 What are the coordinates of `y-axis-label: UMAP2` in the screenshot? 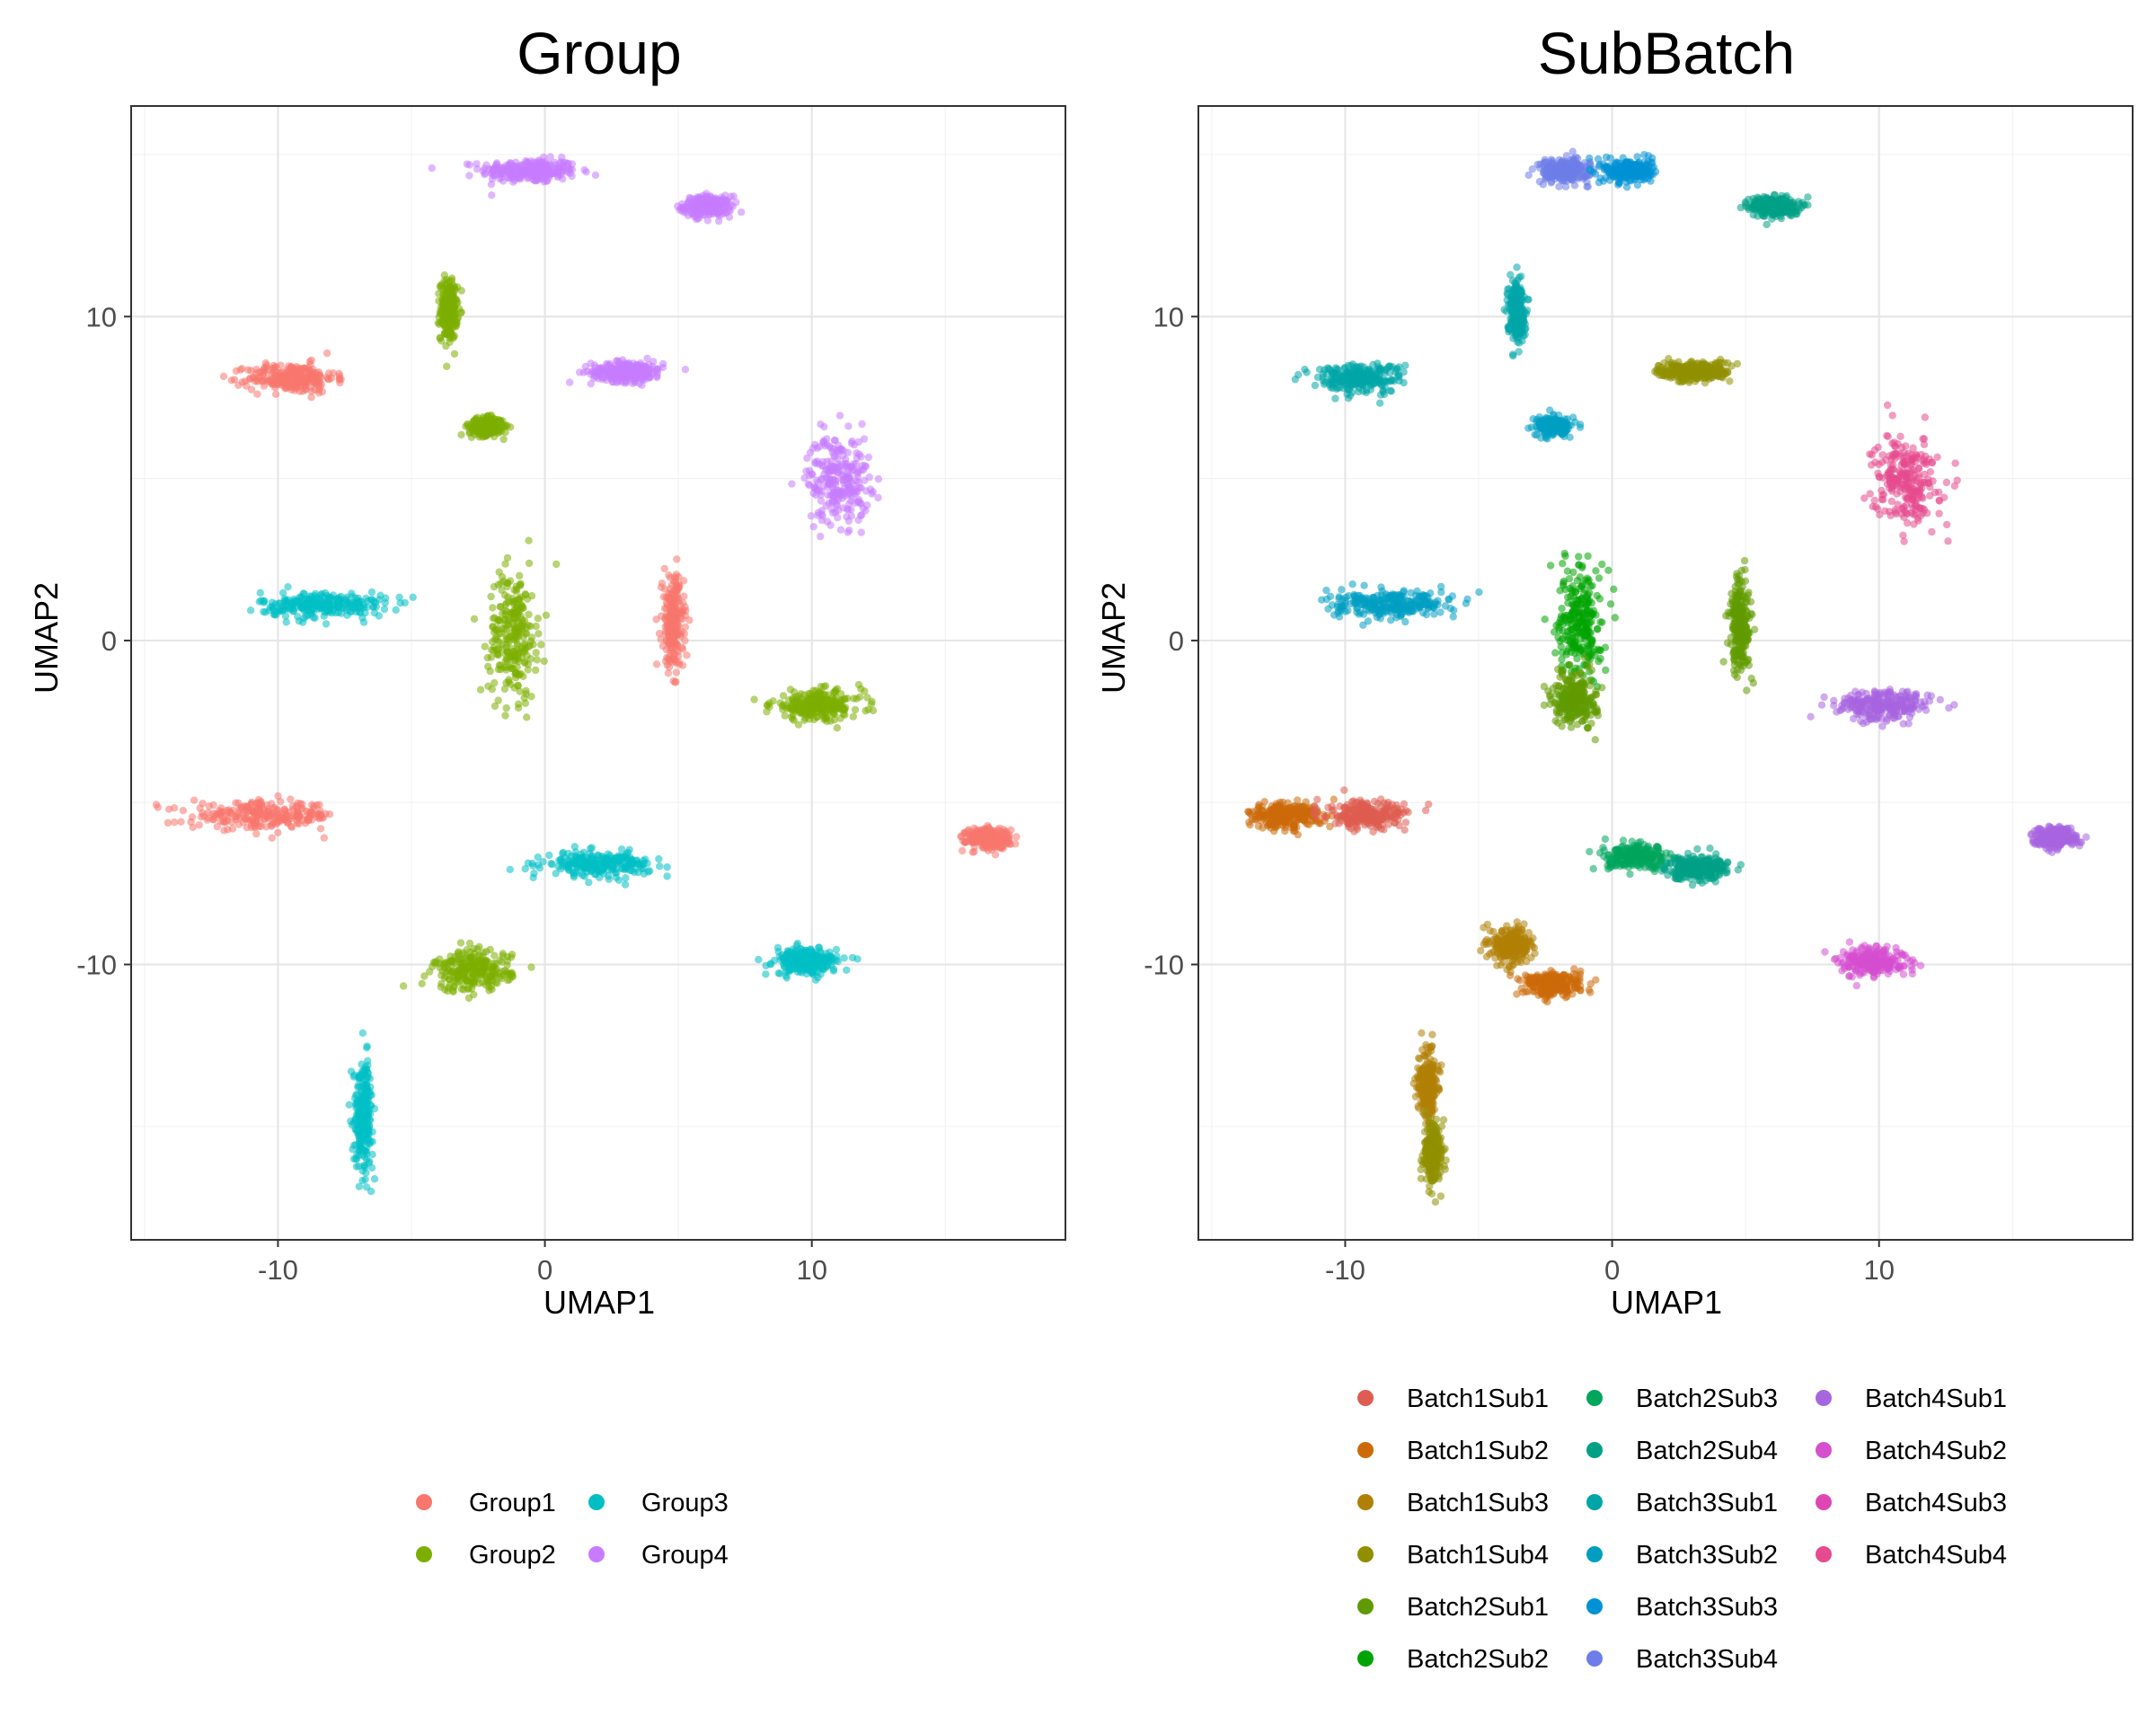 It's located at (46, 638).